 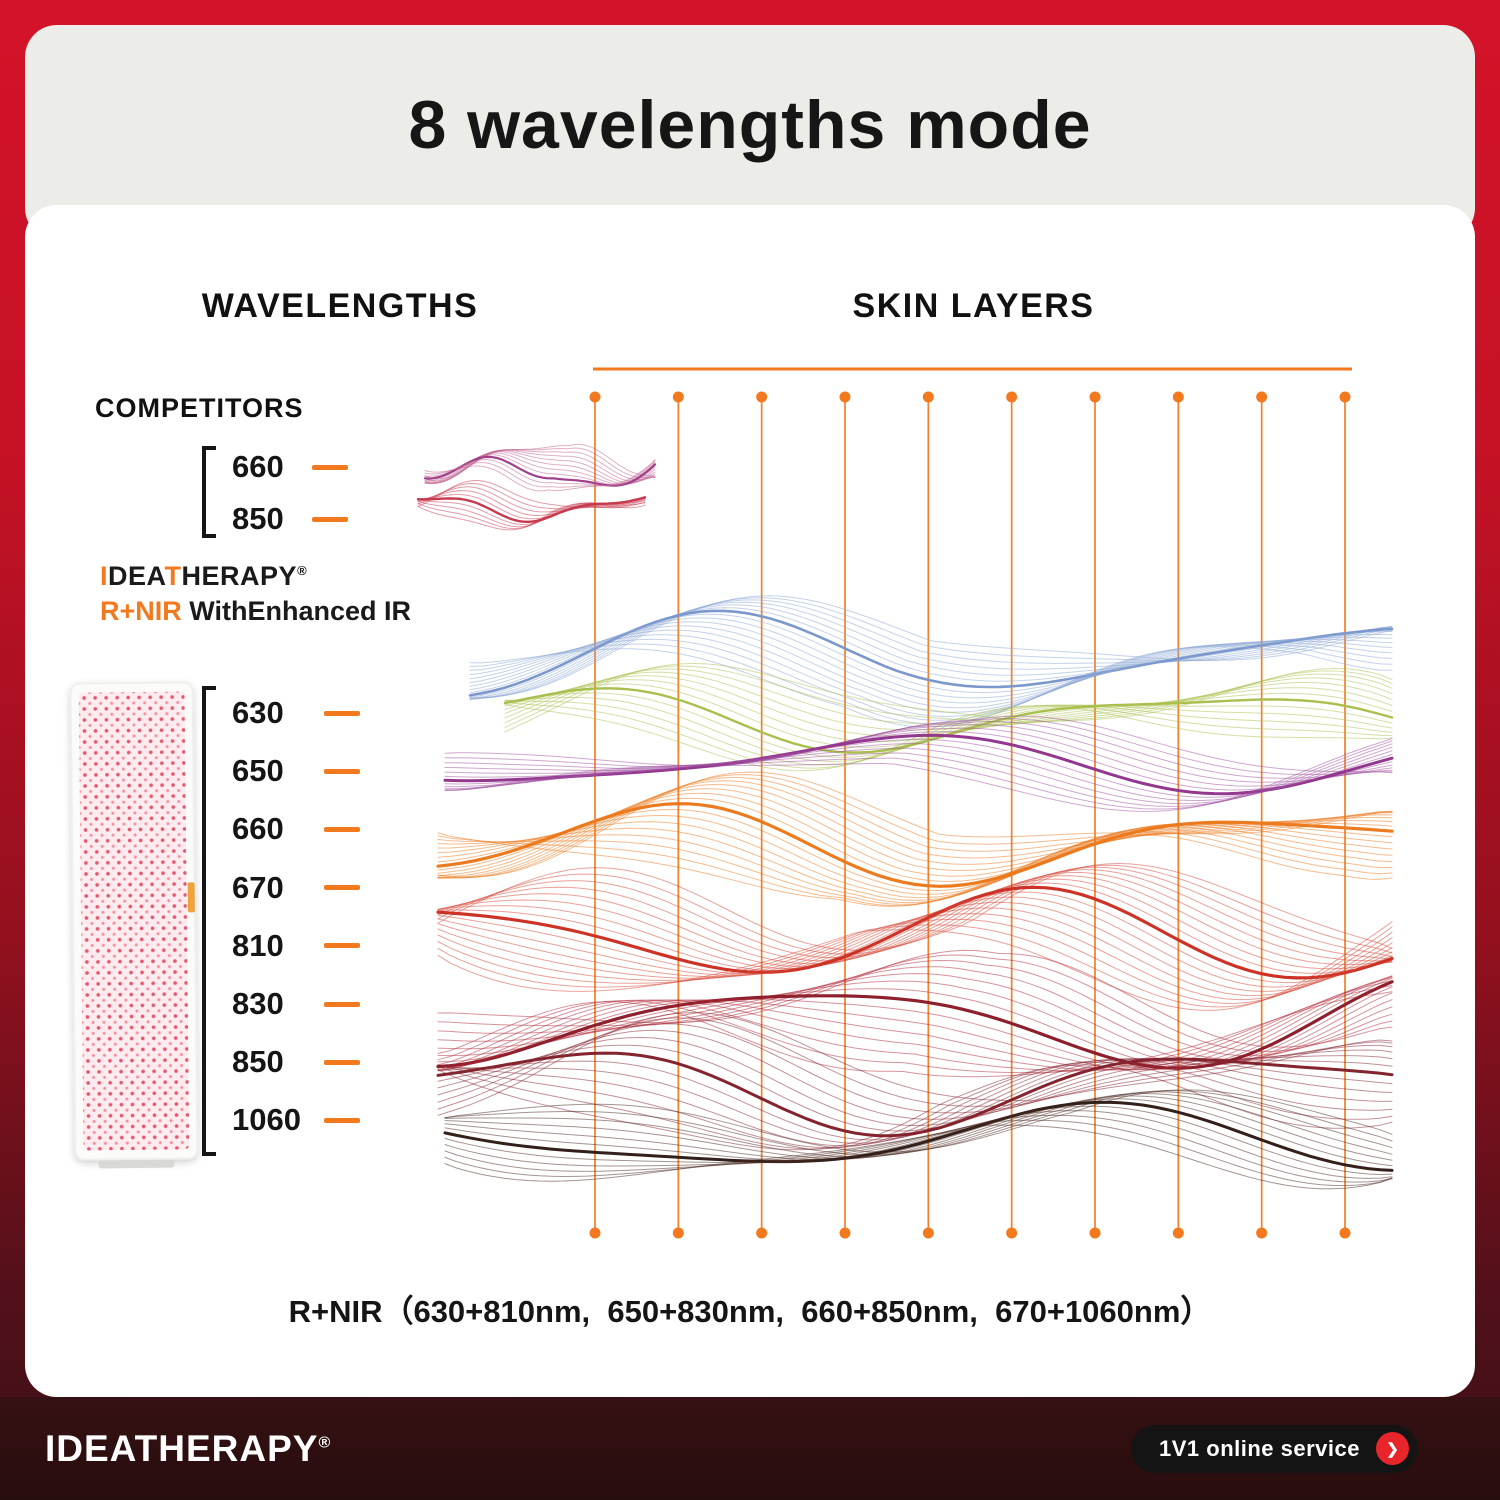 What do you see at coordinates (258, 887) in the screenshot?
I see `wavelength-value: 670` at bounding box center [258, 887].